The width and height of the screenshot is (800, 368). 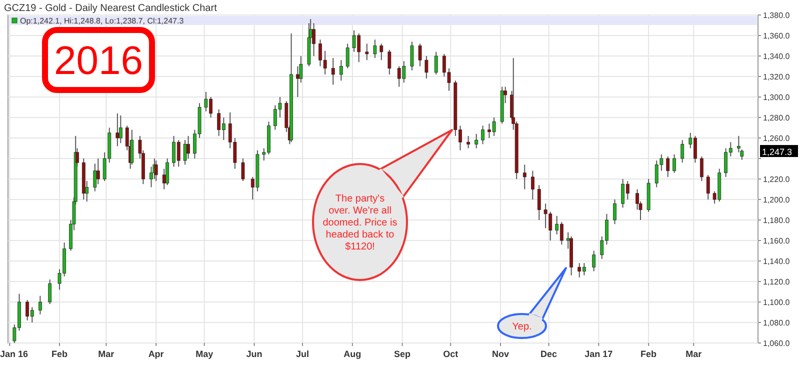 I want to click on y-tick-label: 1,200.0, so click(x=776, y=200).